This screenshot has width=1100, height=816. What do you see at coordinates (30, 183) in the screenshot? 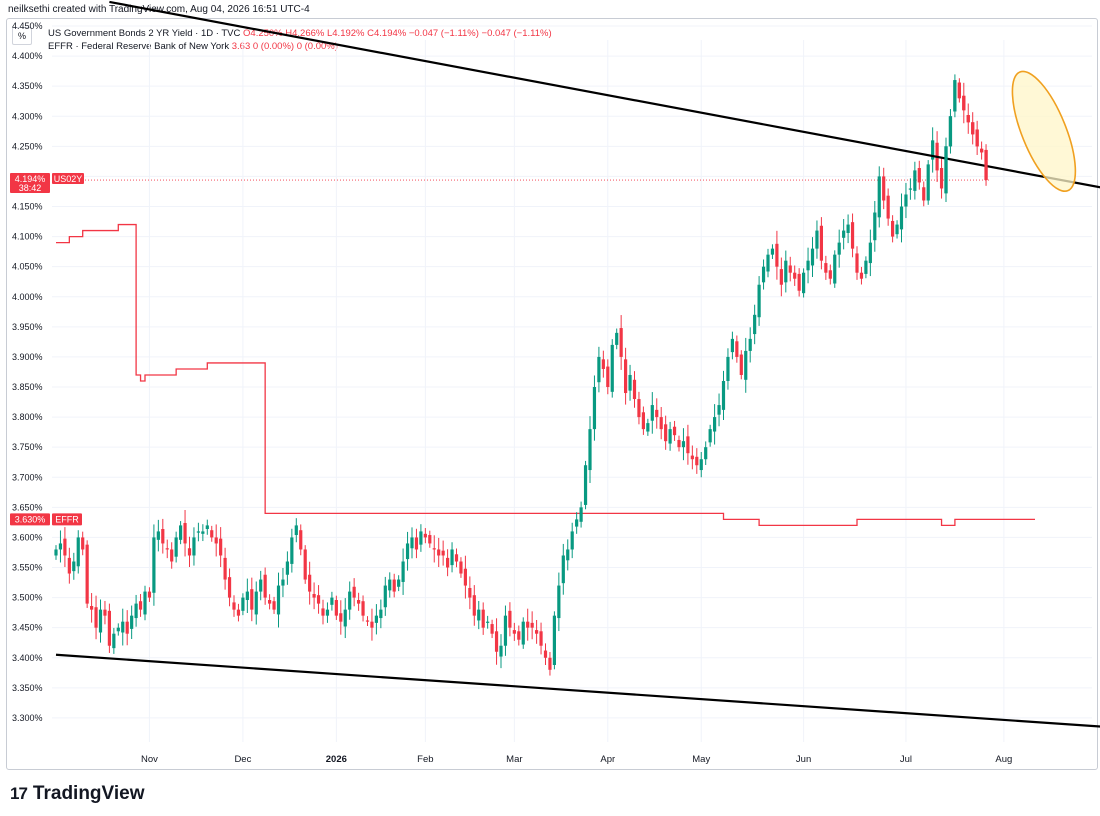
I see `us02y-badge-bg` at bounding box center [30, 183].